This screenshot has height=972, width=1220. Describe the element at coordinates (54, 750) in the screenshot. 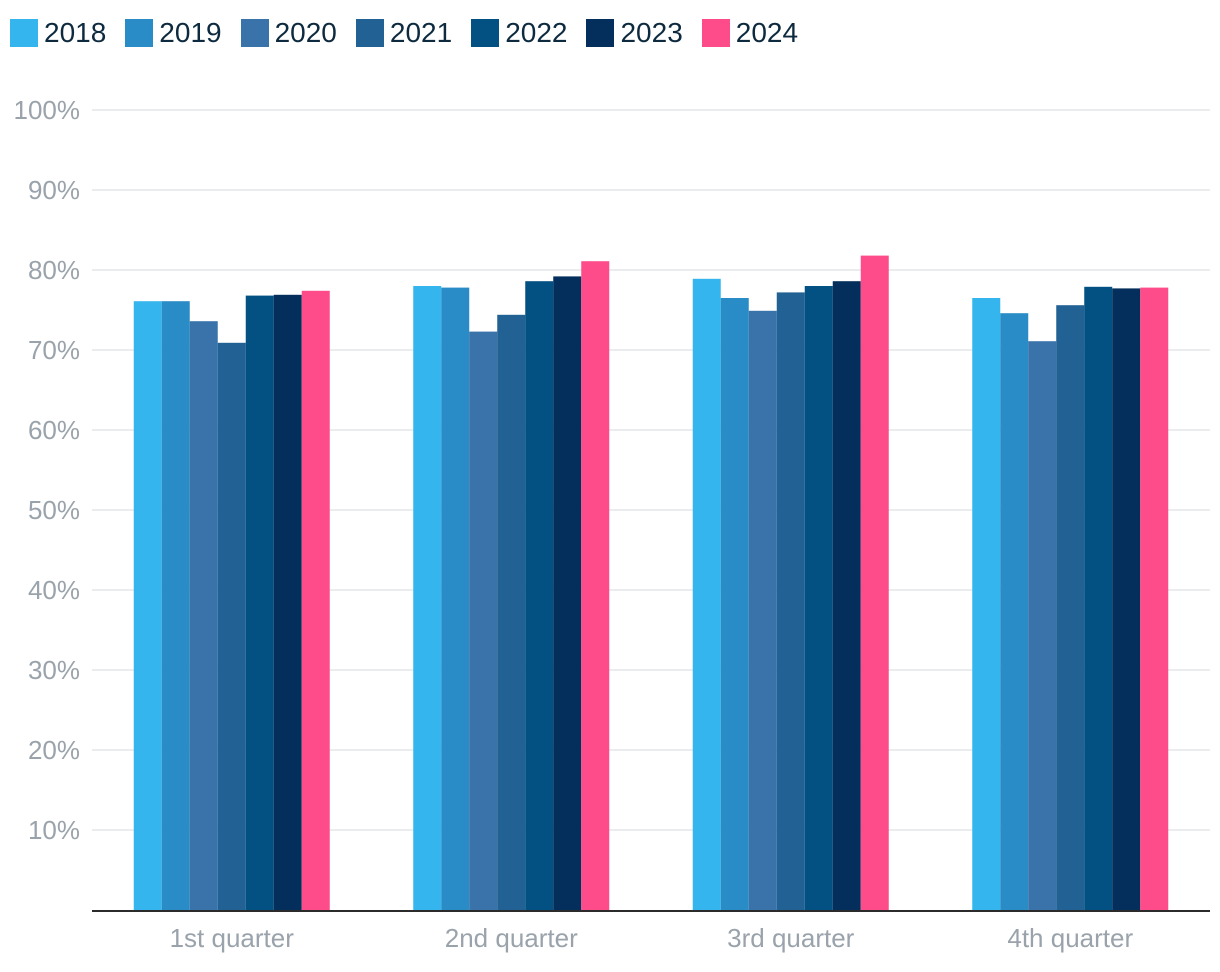

I see `y-tick-label: 20%` at that location.